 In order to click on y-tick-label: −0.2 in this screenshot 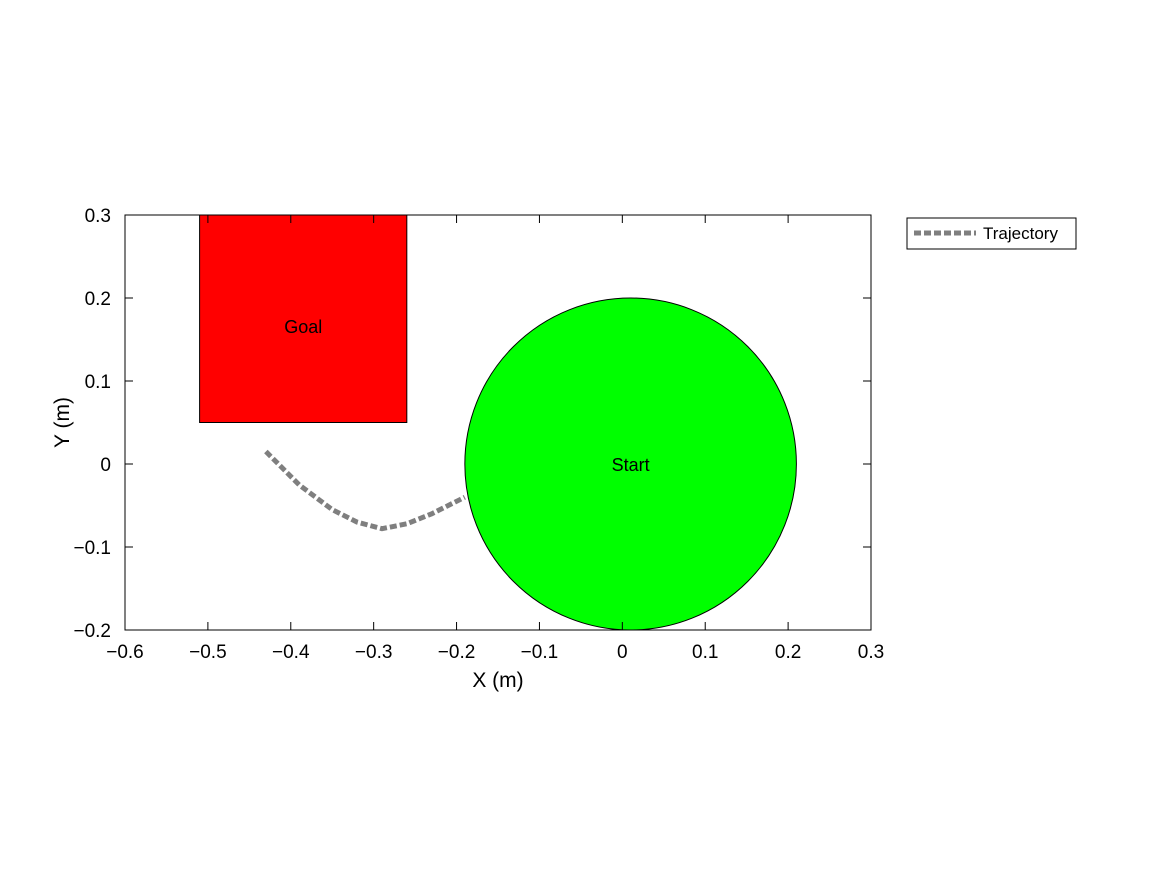, I will do `click(92, 631)`.